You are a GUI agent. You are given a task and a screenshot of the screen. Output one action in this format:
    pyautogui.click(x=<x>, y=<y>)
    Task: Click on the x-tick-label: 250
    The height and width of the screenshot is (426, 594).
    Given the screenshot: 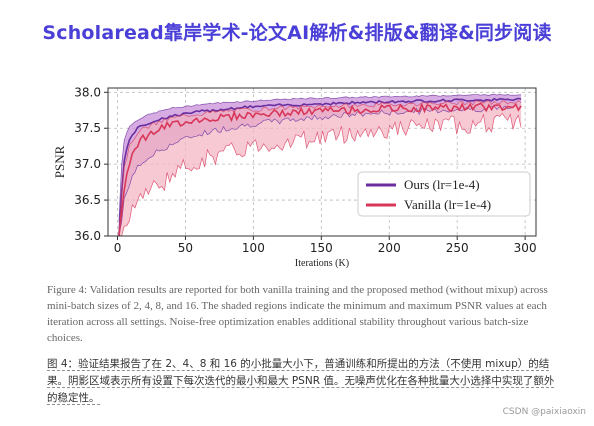 What is the action you would take?
    pyautogui.click(x=457, y=248)
    